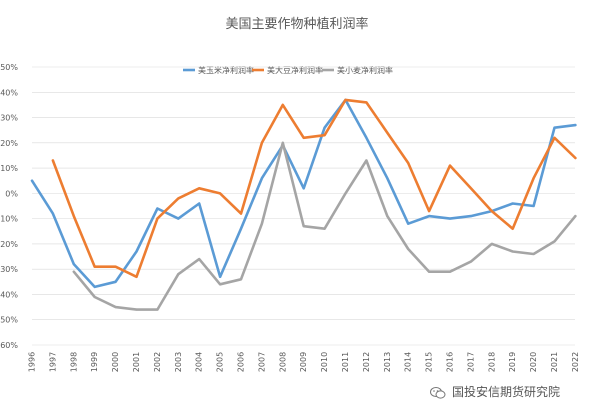 Image resolution: width=594 pixels, height=417 pixels. What do you see at coordinates (470, 362) in the screenshot?
I see `x-tick-label: 2017` at bounding box center [470, 362].